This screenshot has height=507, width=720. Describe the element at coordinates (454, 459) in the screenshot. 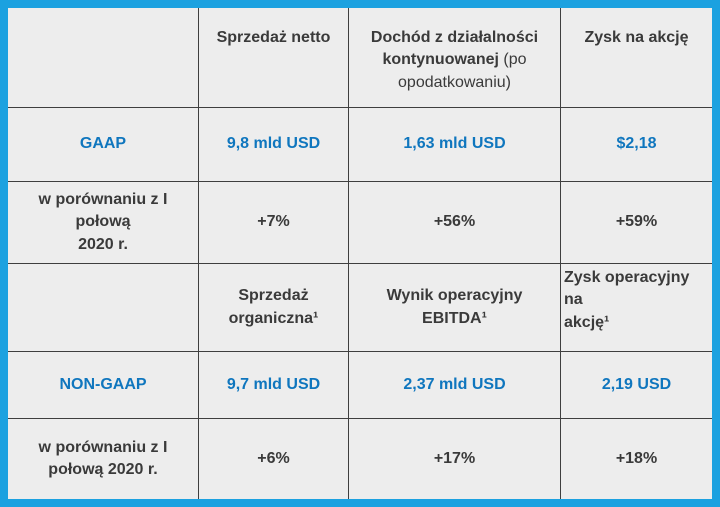

I see `cell-nongaap-ebitda-change: +17%` at that location.